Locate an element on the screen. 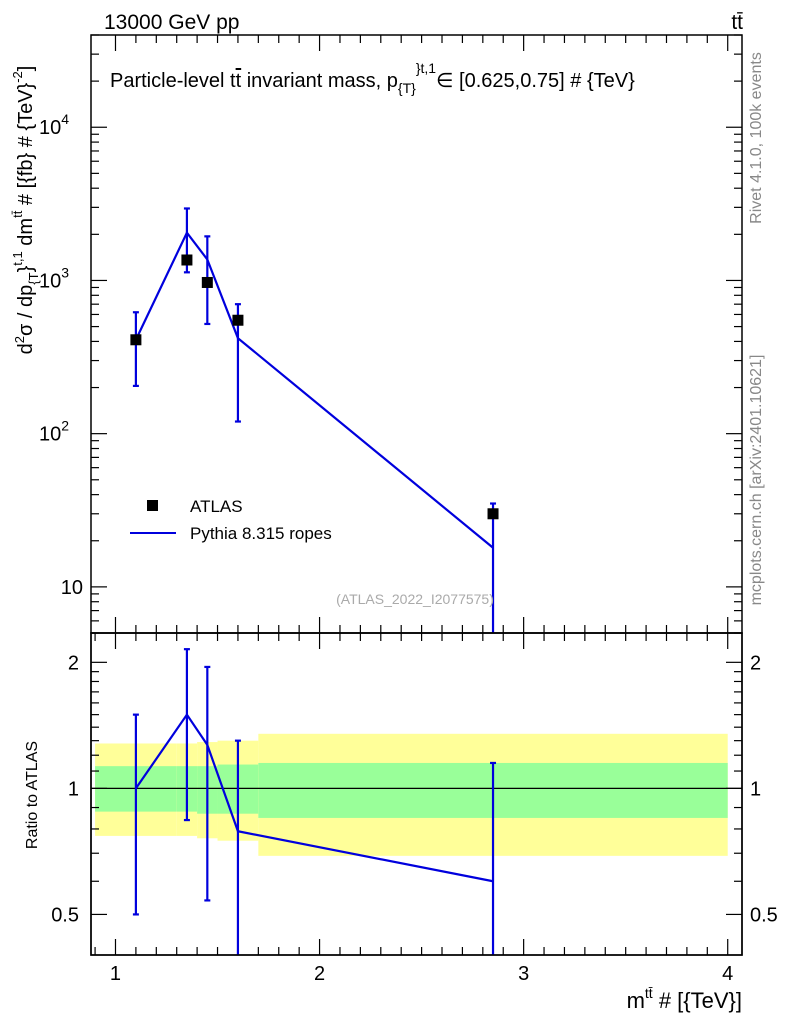 Image resolution: width=786 pixels, height=1024 pixels. xtick-label: 2 is located at coordinates (319, 974).